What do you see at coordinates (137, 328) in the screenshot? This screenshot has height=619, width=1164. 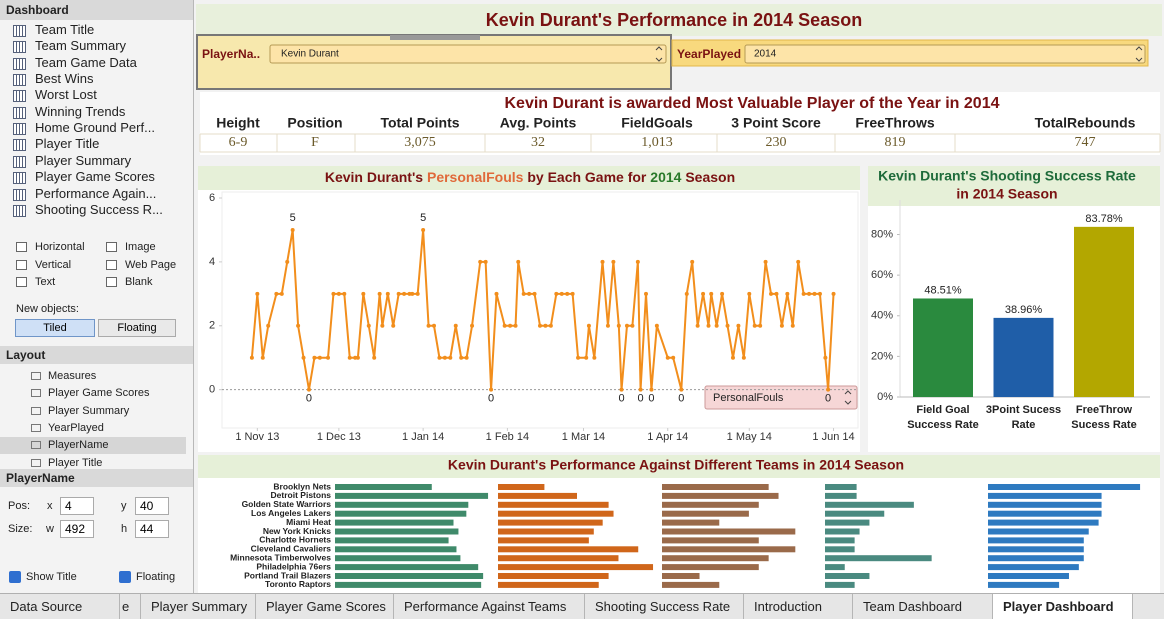 I see `floating-button: Floating` at bounding box center [137, 328].